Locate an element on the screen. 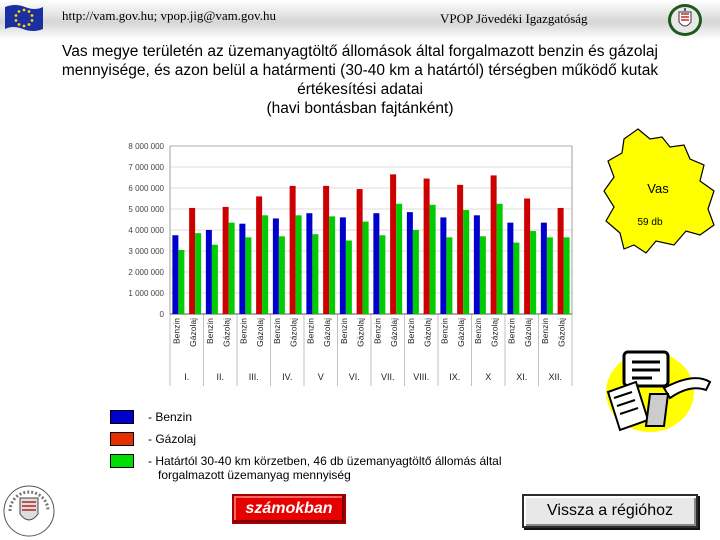 The image size is (720, 540). y-tick-label: 6 000 000 is located at coordinates (146, 188).